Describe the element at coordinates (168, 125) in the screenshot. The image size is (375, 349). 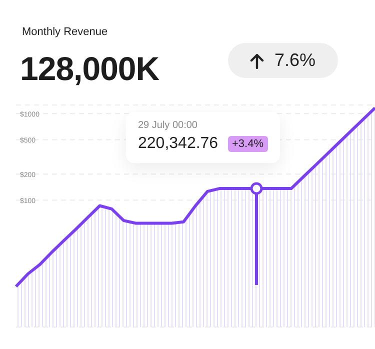
I see `annotation: 29 July 00:00` at that location.